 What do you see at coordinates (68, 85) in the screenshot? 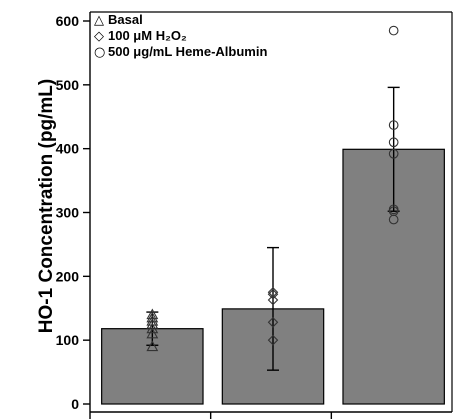
I see `y-tick-label: 500` at bounding box center [68, 85].